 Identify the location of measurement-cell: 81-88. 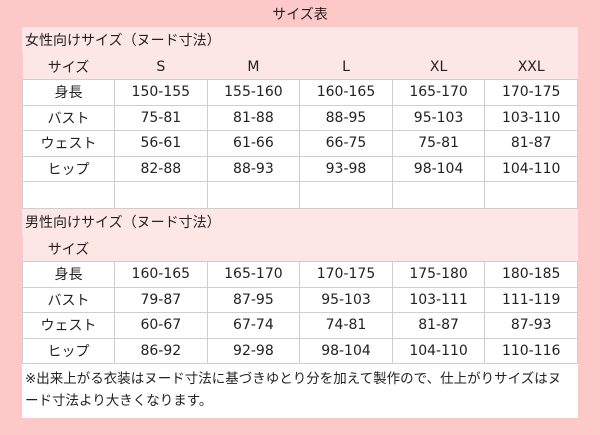
(253, 117).